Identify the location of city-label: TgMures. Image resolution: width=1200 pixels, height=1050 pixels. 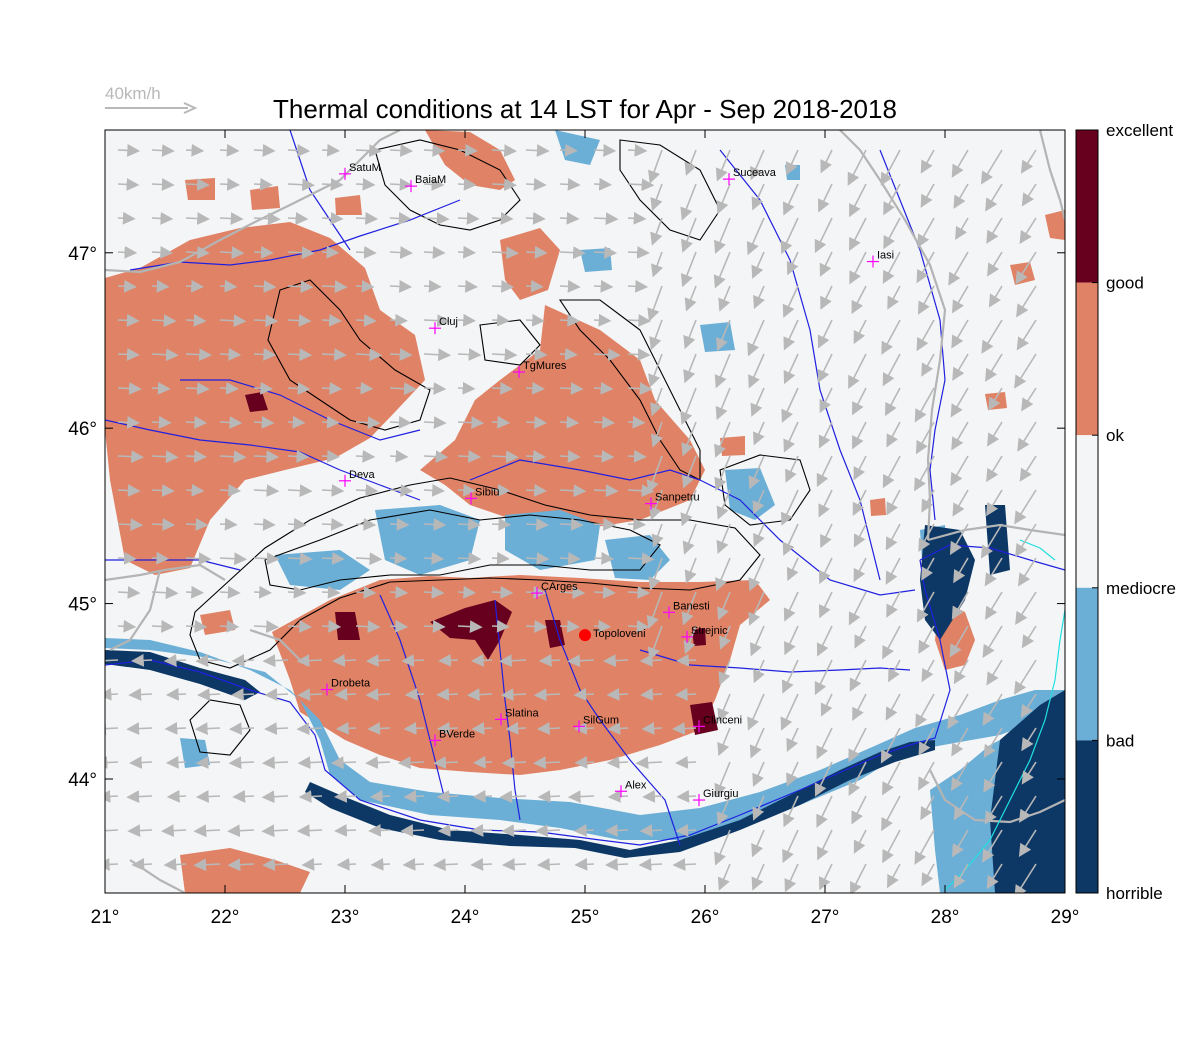
(545, 366).